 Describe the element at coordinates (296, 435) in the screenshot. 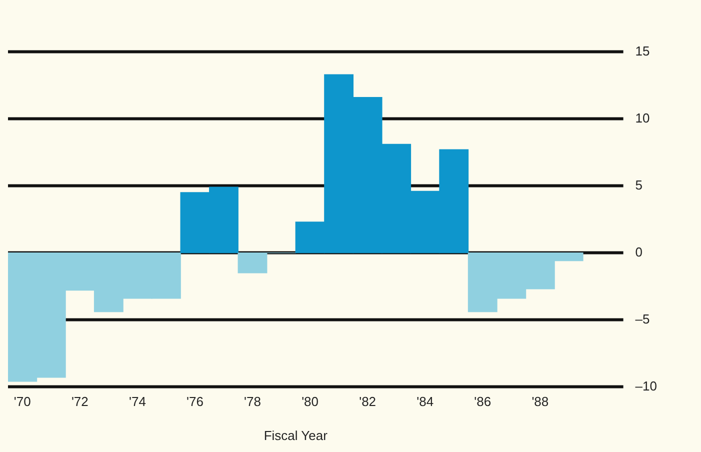

I see `x-axis-title: Fiscal Year` at that location.